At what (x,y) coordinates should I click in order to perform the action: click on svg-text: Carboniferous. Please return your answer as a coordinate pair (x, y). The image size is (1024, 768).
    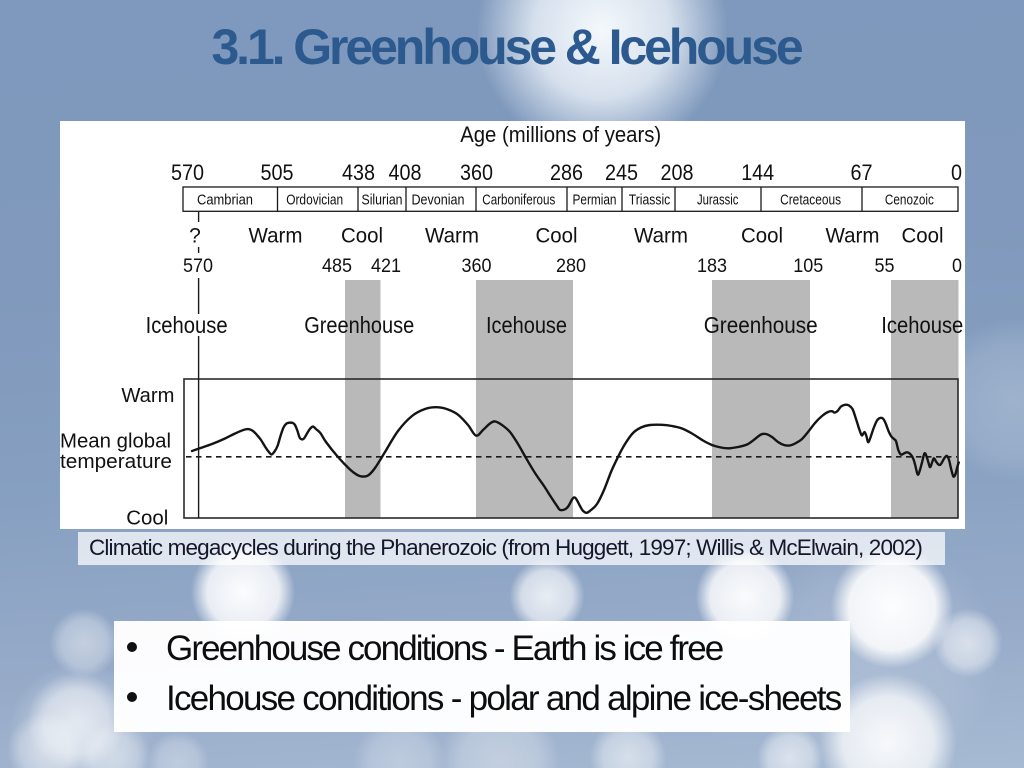
    Looking at the image, I should click on (518, 200).